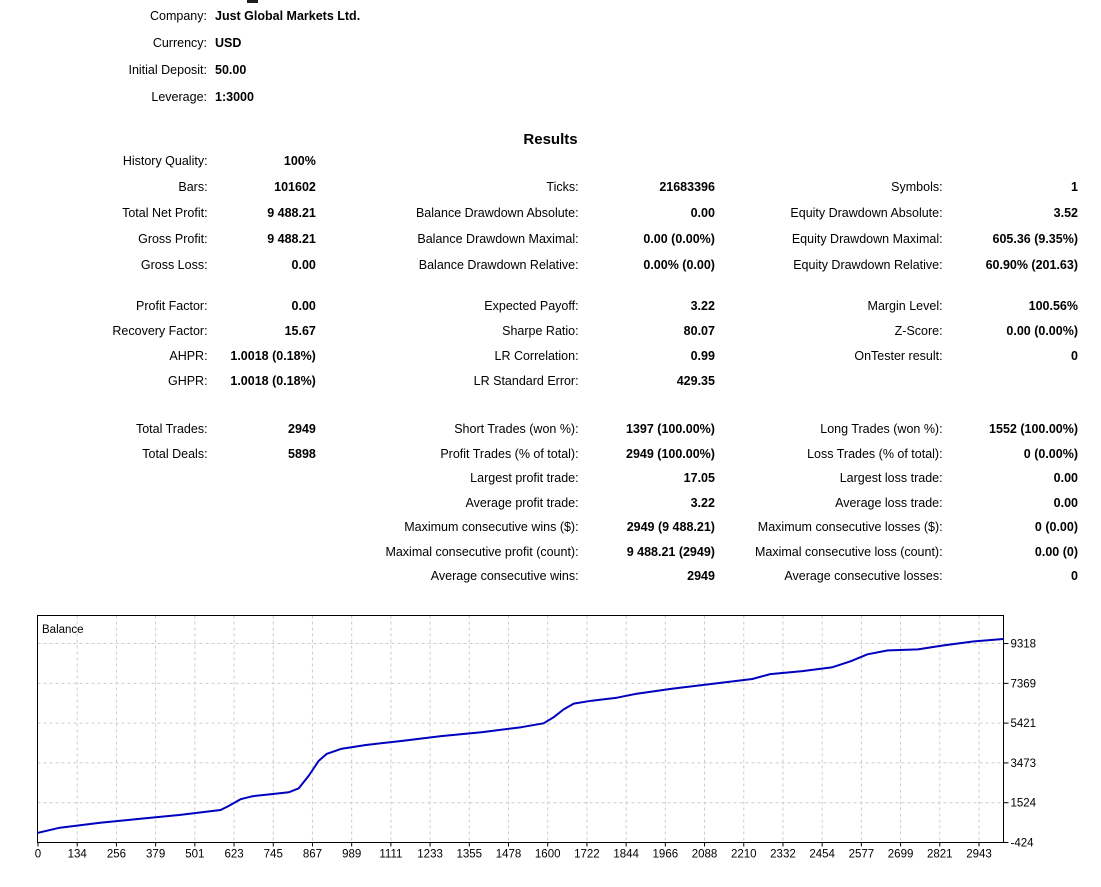  What do you see at coordinates (695, 380) in the screenshot?
I see `result-value: 429.35` at bounding box center [695, 380].